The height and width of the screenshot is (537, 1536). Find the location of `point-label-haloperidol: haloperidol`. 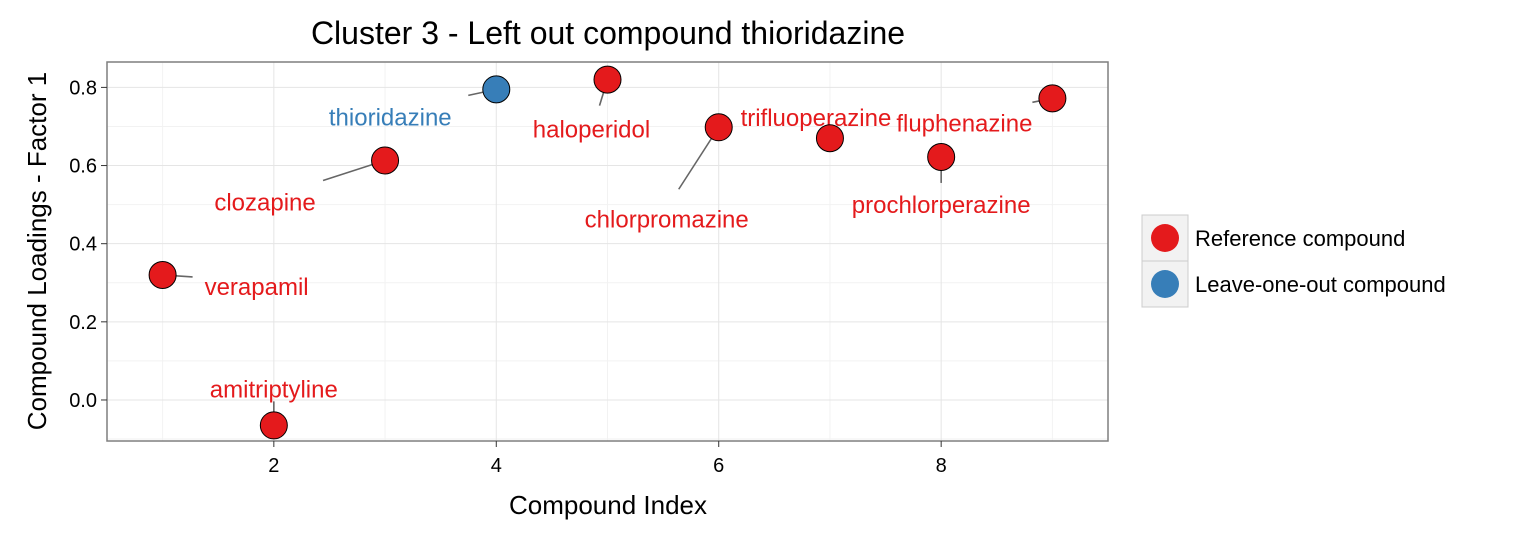

point-label-haloperidol: haloperidol is located at coordinates (591, 130).